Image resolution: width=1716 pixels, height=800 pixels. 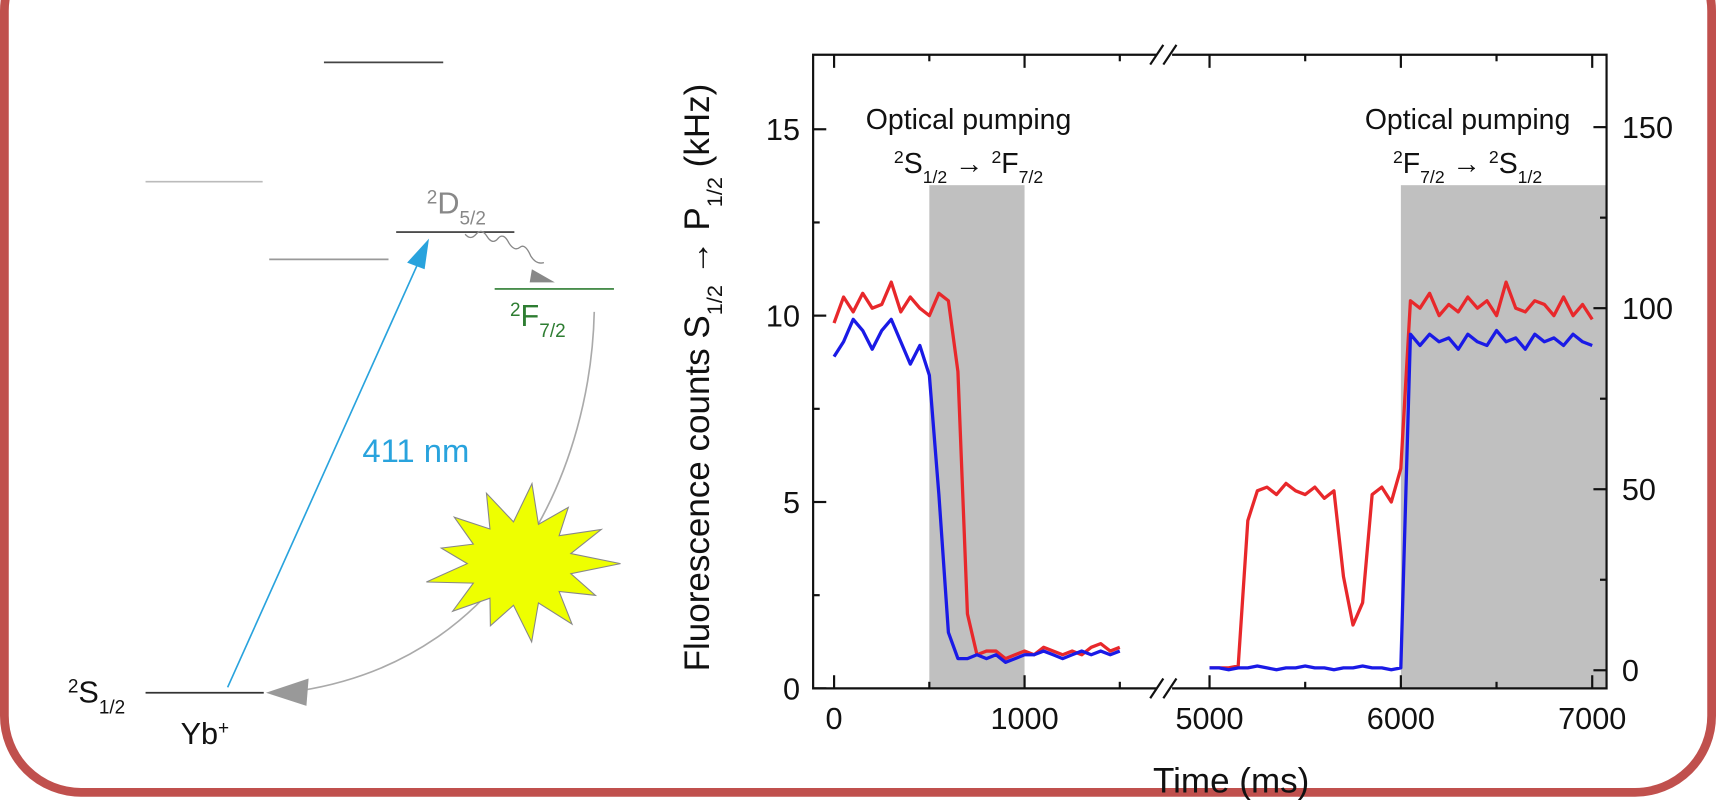 I want to click on text-run: Yb, so click(x=199, y=734).